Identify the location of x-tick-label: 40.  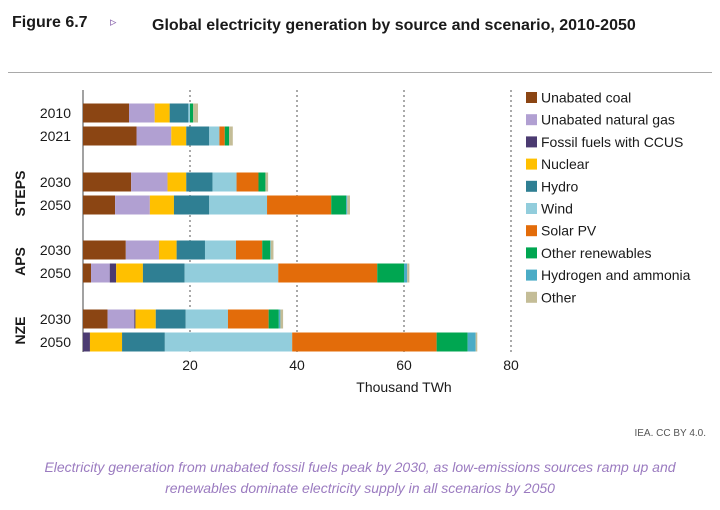
(297, 365).